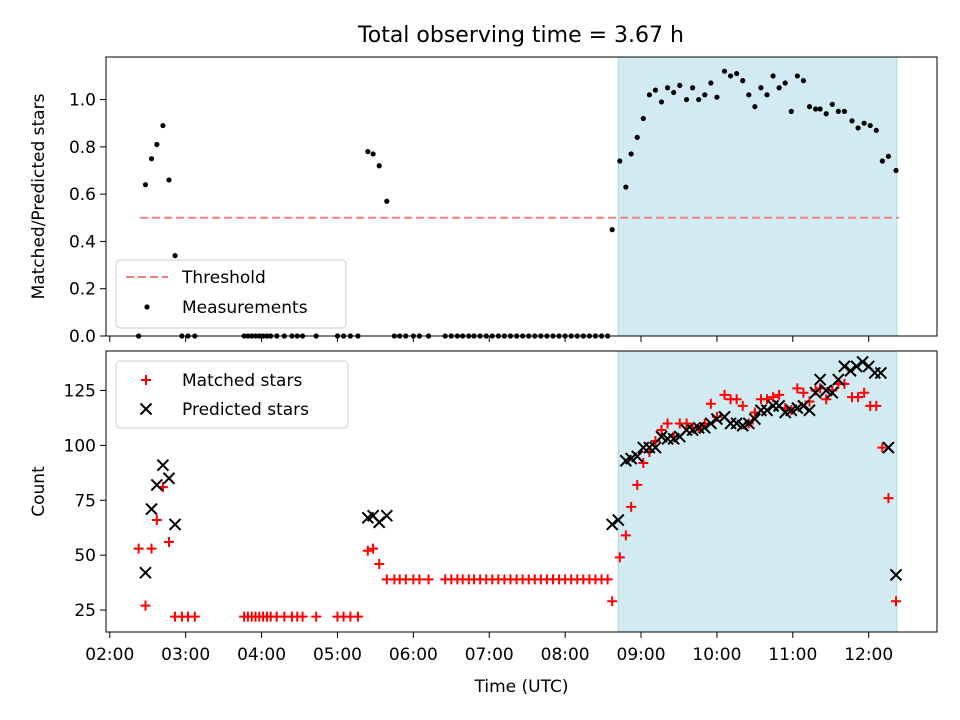 The height and width of the screenshot is (720, 960). Describe the element at coordinates (82, 195) in the screenshot. I see `y-tick-label: 0.6` at that location.